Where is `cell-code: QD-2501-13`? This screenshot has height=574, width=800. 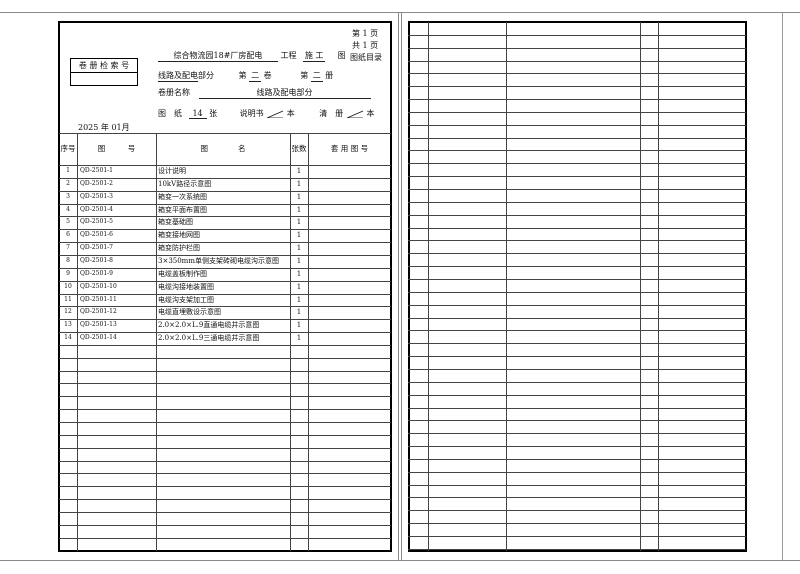
cell-code: QD-2501-13 is located at coordinates (98, 325).